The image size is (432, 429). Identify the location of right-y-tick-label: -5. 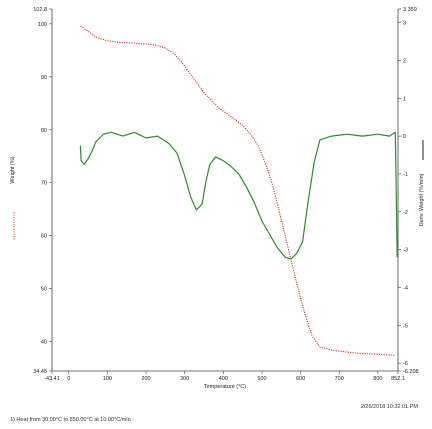
(405, 326).